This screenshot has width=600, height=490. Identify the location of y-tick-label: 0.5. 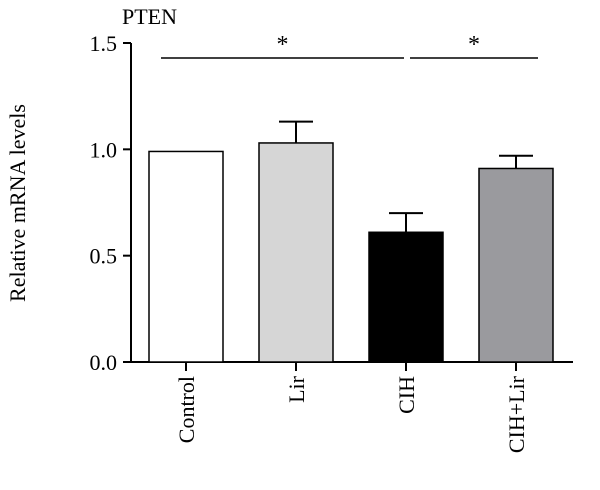
(104, 256).